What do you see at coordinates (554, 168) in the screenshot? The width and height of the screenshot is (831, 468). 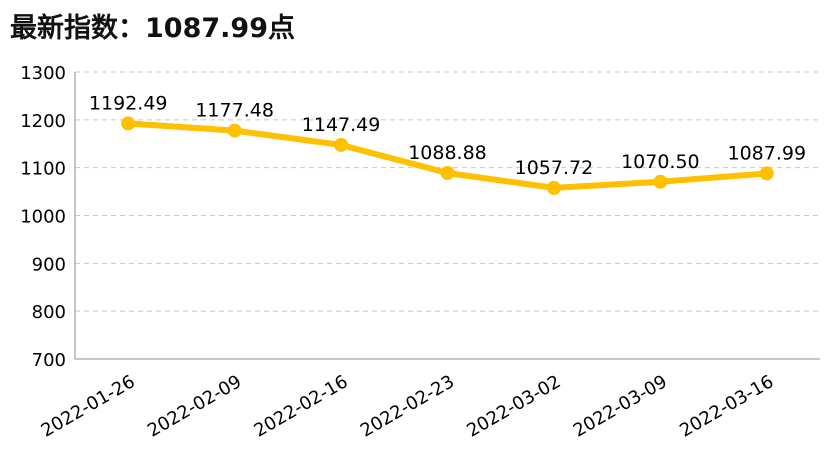 I see `data-label: 1057.72` at bounding box center [554, 168].